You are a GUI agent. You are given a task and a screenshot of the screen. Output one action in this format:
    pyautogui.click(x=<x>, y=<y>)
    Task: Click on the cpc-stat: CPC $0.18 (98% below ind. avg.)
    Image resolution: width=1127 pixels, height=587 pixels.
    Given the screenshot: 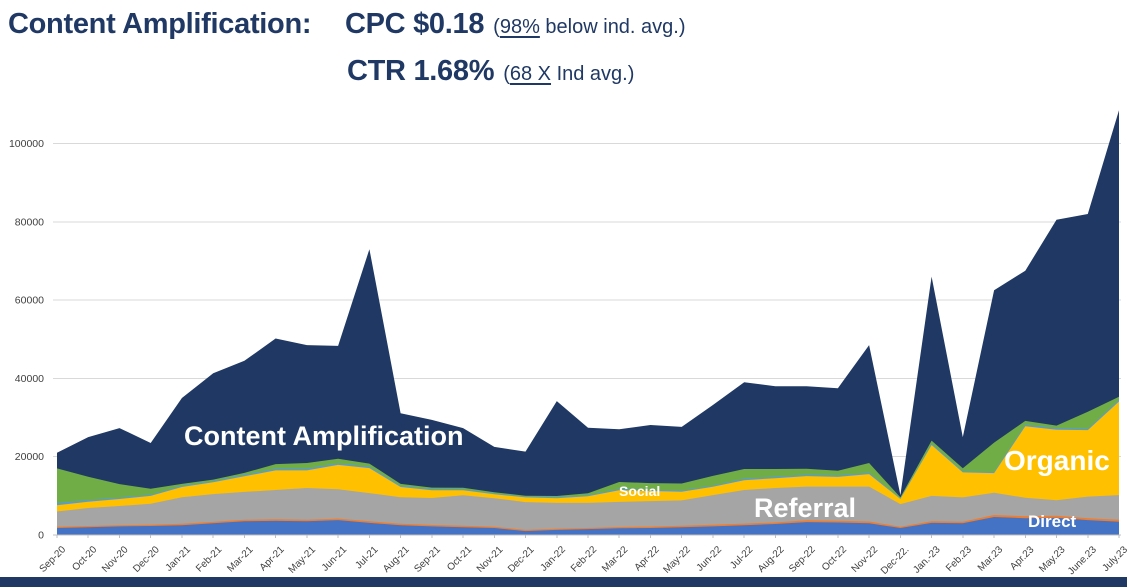 What is the action you would take?
    pyautogui.click(x=515, y=24)
    